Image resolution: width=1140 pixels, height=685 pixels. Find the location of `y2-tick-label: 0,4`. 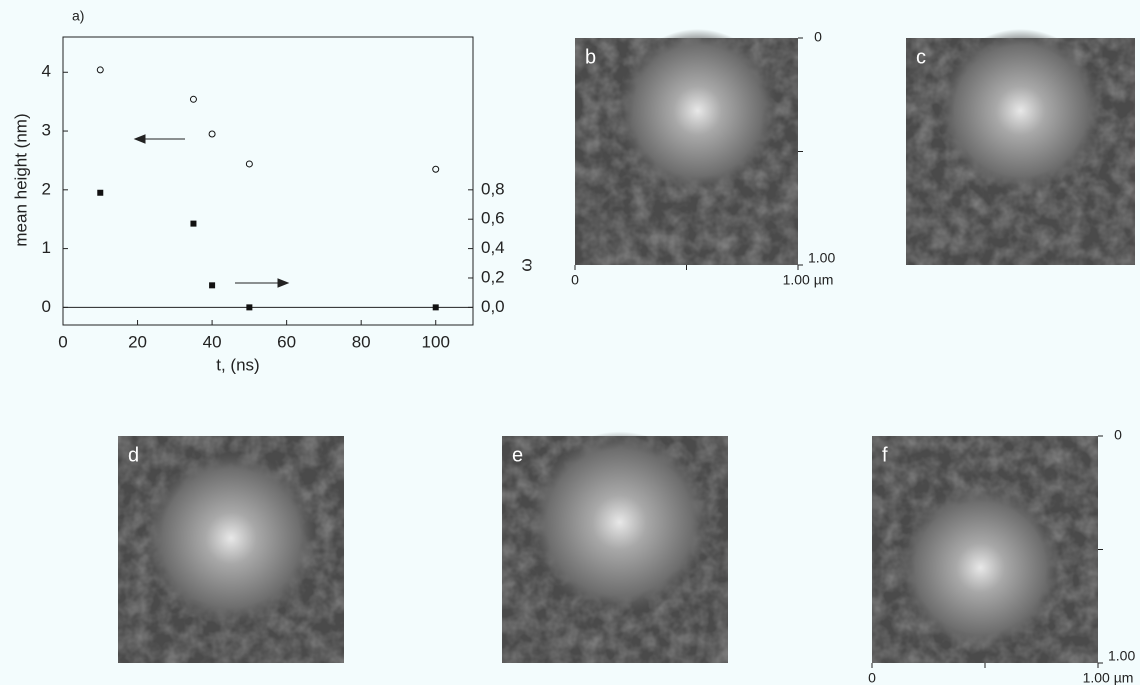

y2-tick-label: 0,4 is located at coordinates (493, 247).